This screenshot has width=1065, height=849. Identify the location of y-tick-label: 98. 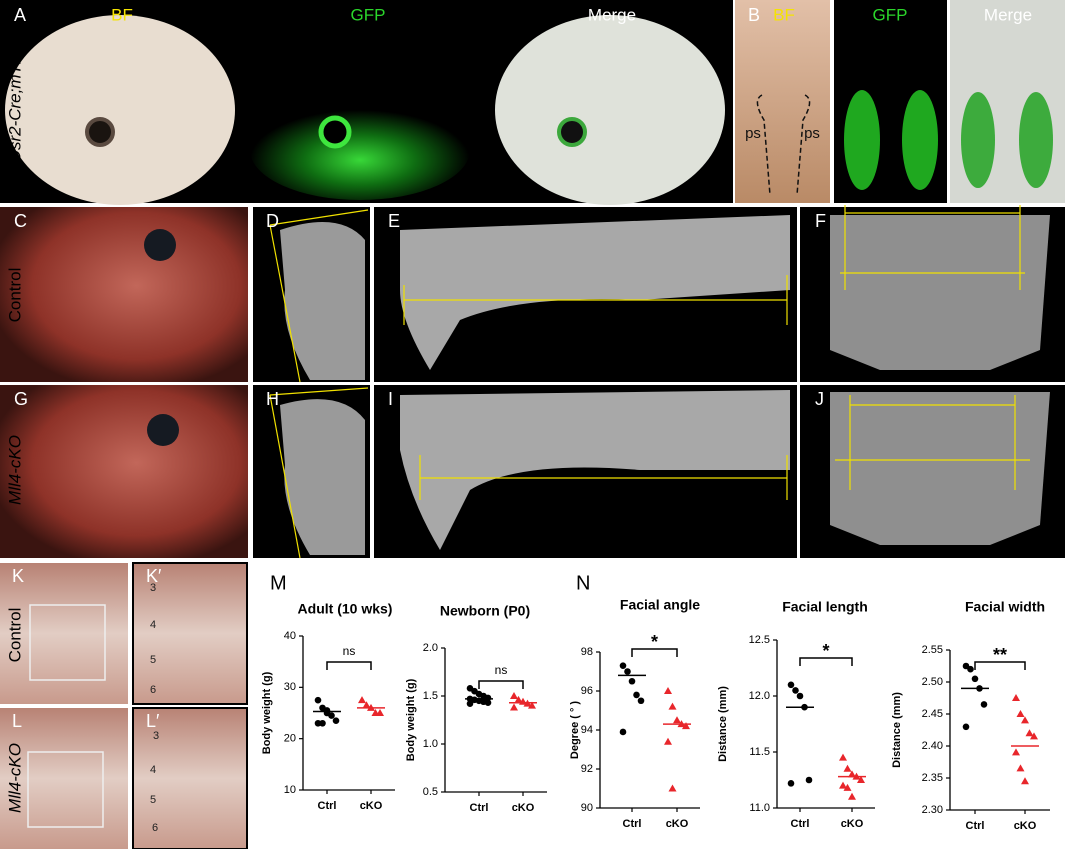
(587, 652).